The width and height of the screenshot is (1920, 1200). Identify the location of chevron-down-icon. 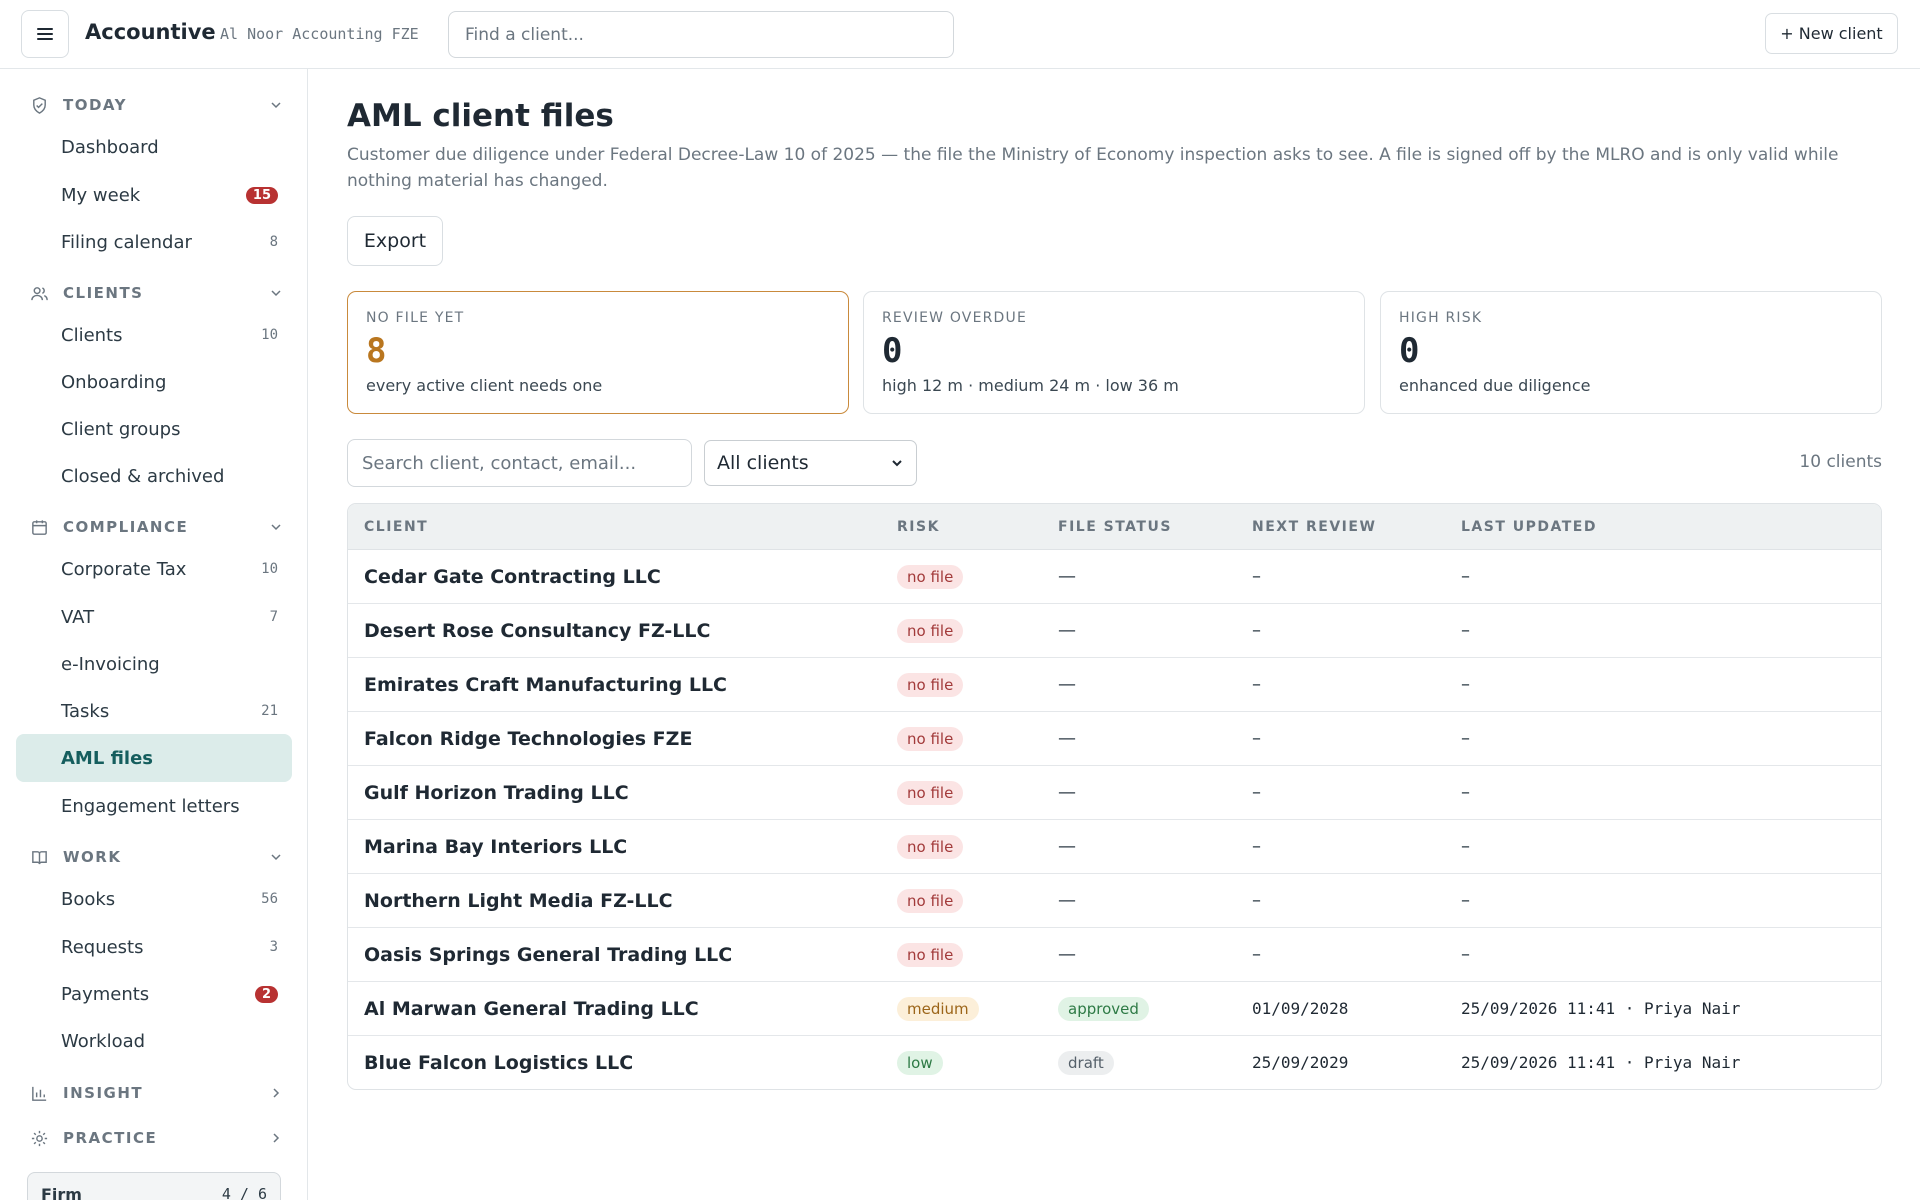
(897, 463).